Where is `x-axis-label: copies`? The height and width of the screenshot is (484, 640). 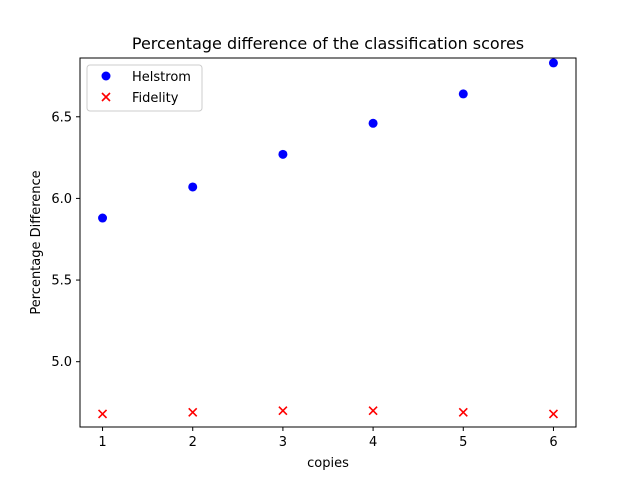 x-axis-label: copies is located at coordinates (328, 463).